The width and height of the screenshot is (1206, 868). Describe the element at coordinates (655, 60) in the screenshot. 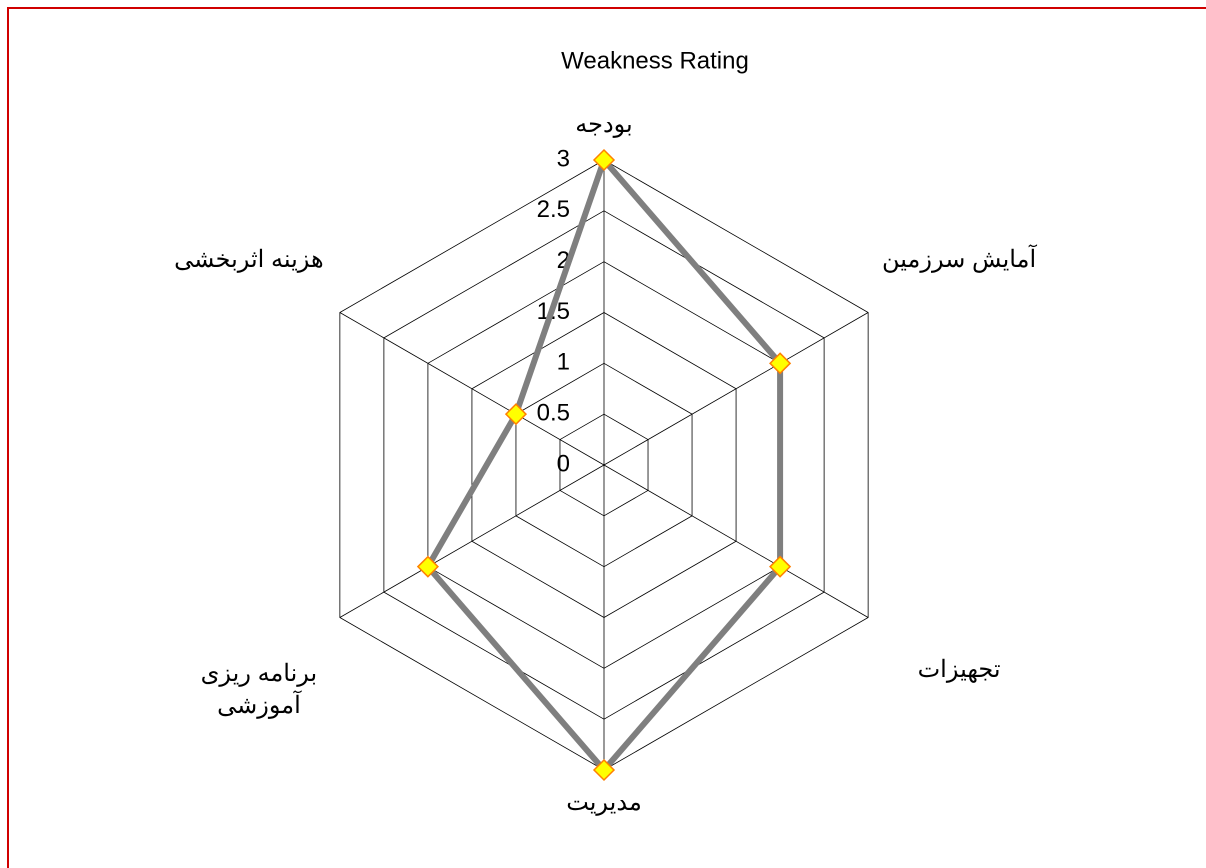

I see `chart-title: Weakness Rating` at that location.